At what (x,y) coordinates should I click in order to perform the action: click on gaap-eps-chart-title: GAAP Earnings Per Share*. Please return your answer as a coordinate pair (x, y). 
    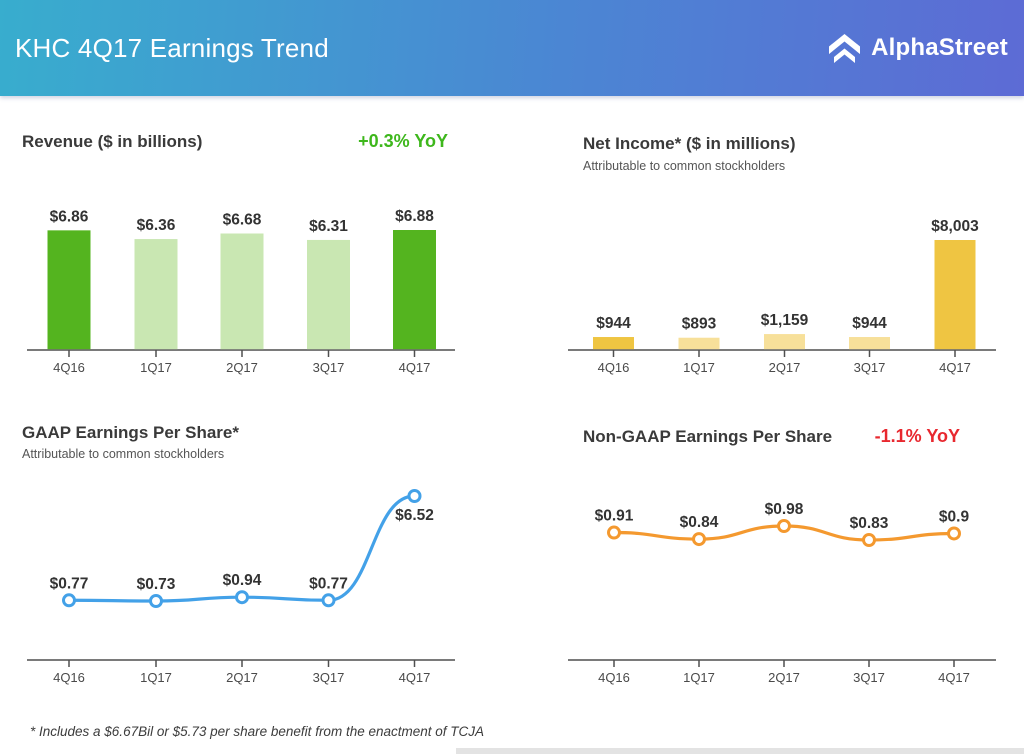
    Looking at the image, I should click on (130, 432).